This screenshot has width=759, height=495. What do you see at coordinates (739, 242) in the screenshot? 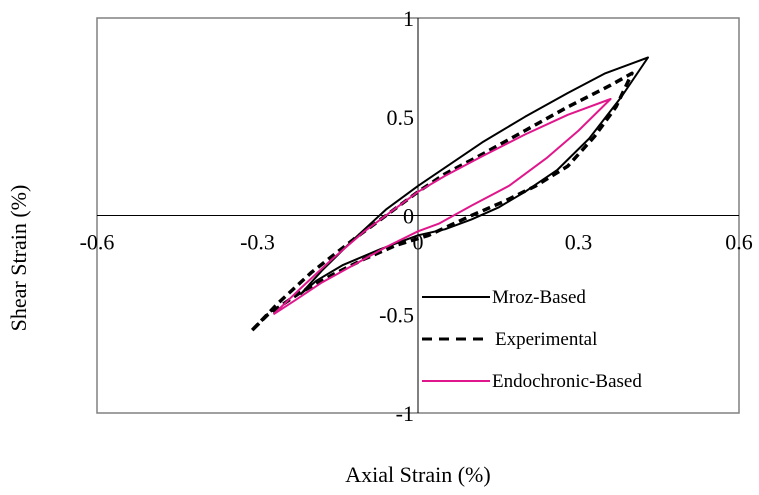
I see `x-tick-label: 0.6` at bounding box center [739, 242].